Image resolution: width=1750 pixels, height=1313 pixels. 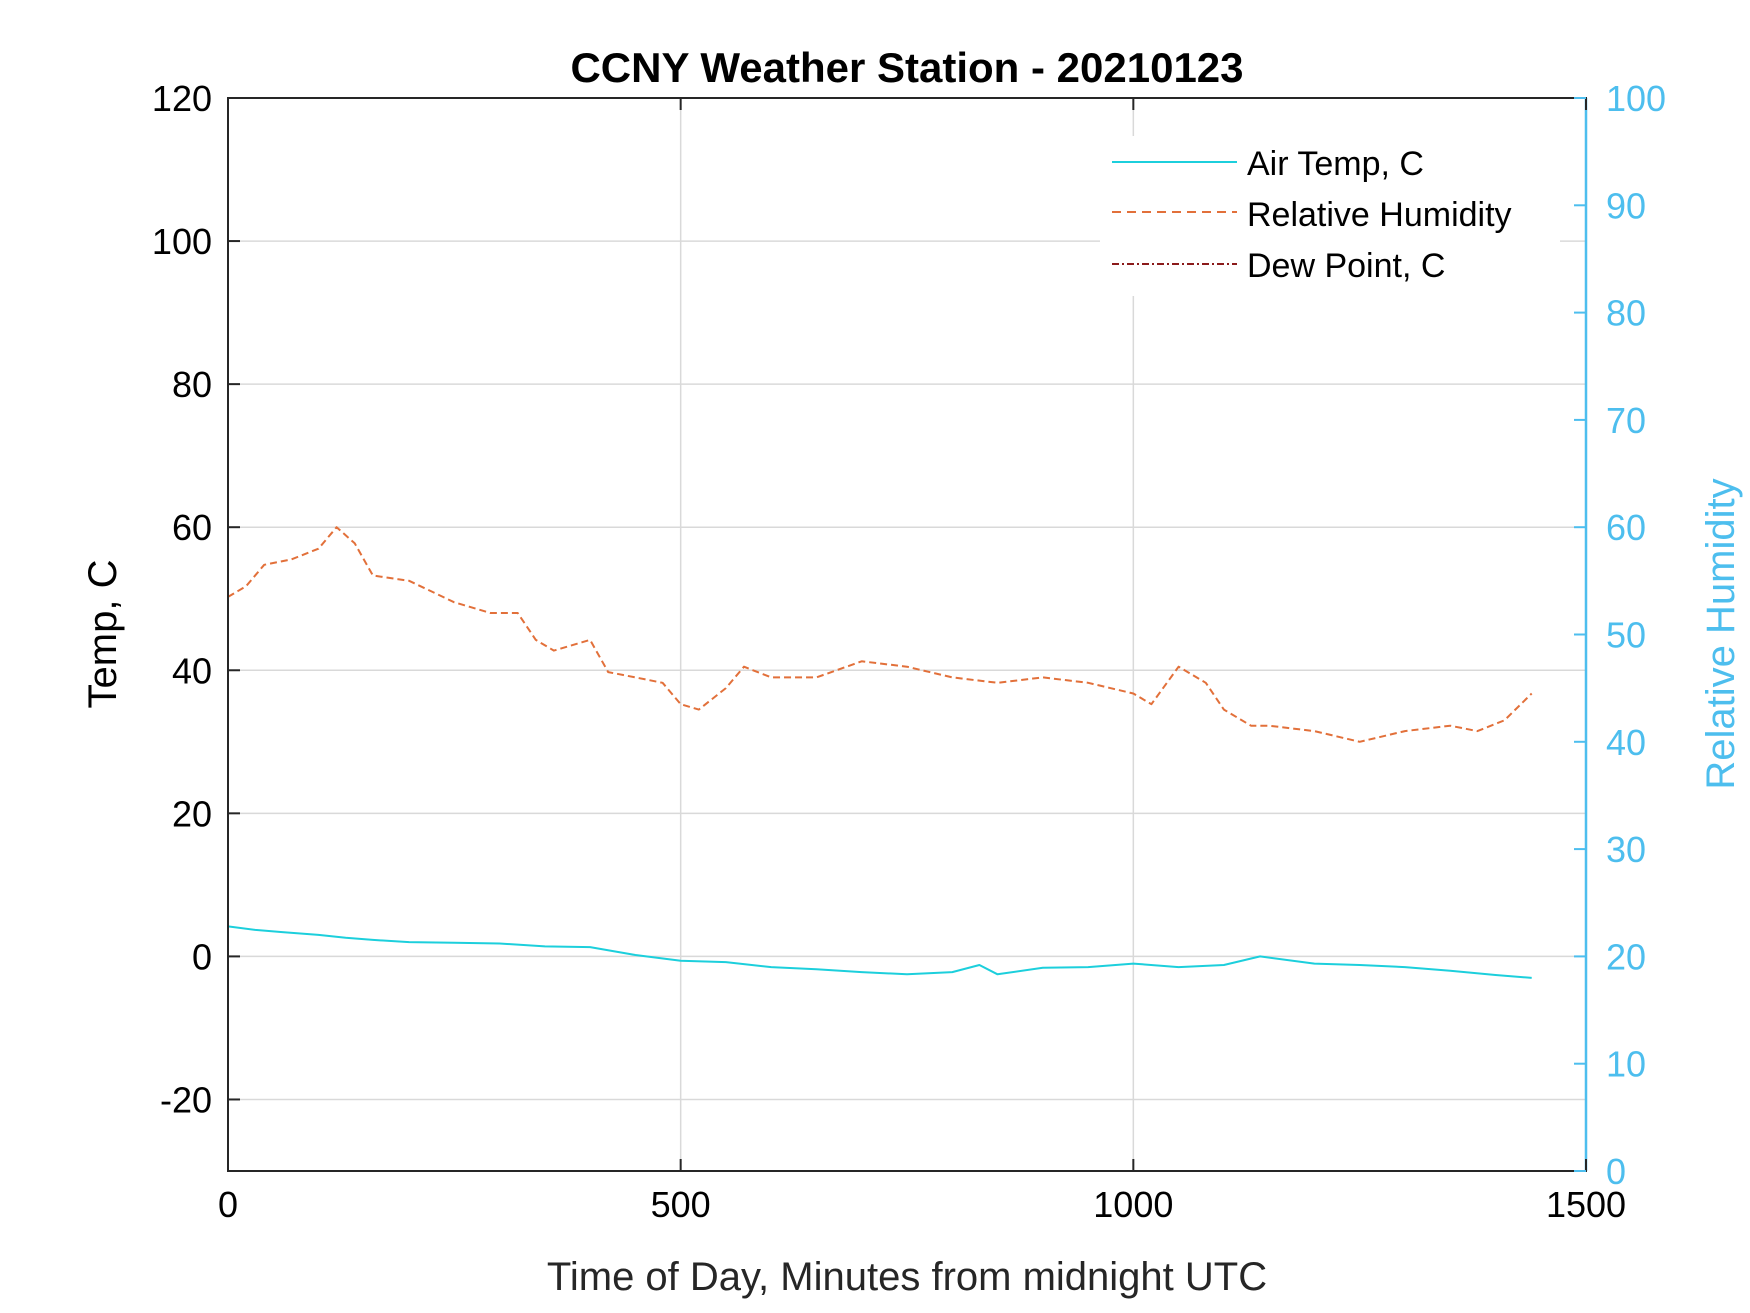 What do you see at coordinates (1346, 266) in the screenshot?
I see `legend-label-dew-point: Dew Point, C` at bounding box center [1346, 266].